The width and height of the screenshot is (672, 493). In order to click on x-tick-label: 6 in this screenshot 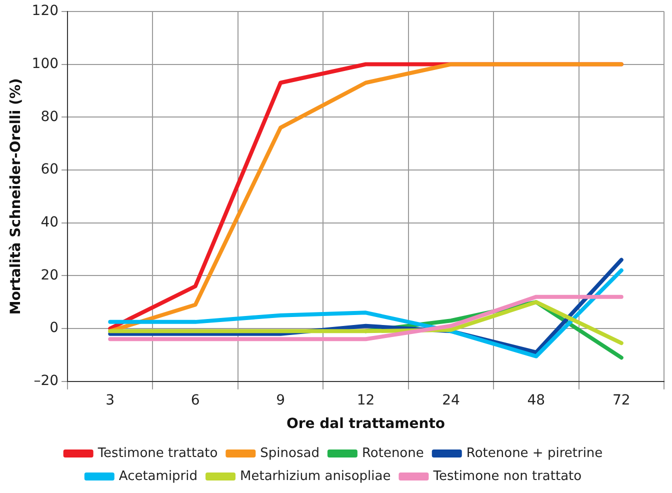, I will do `click(195, 400)`.